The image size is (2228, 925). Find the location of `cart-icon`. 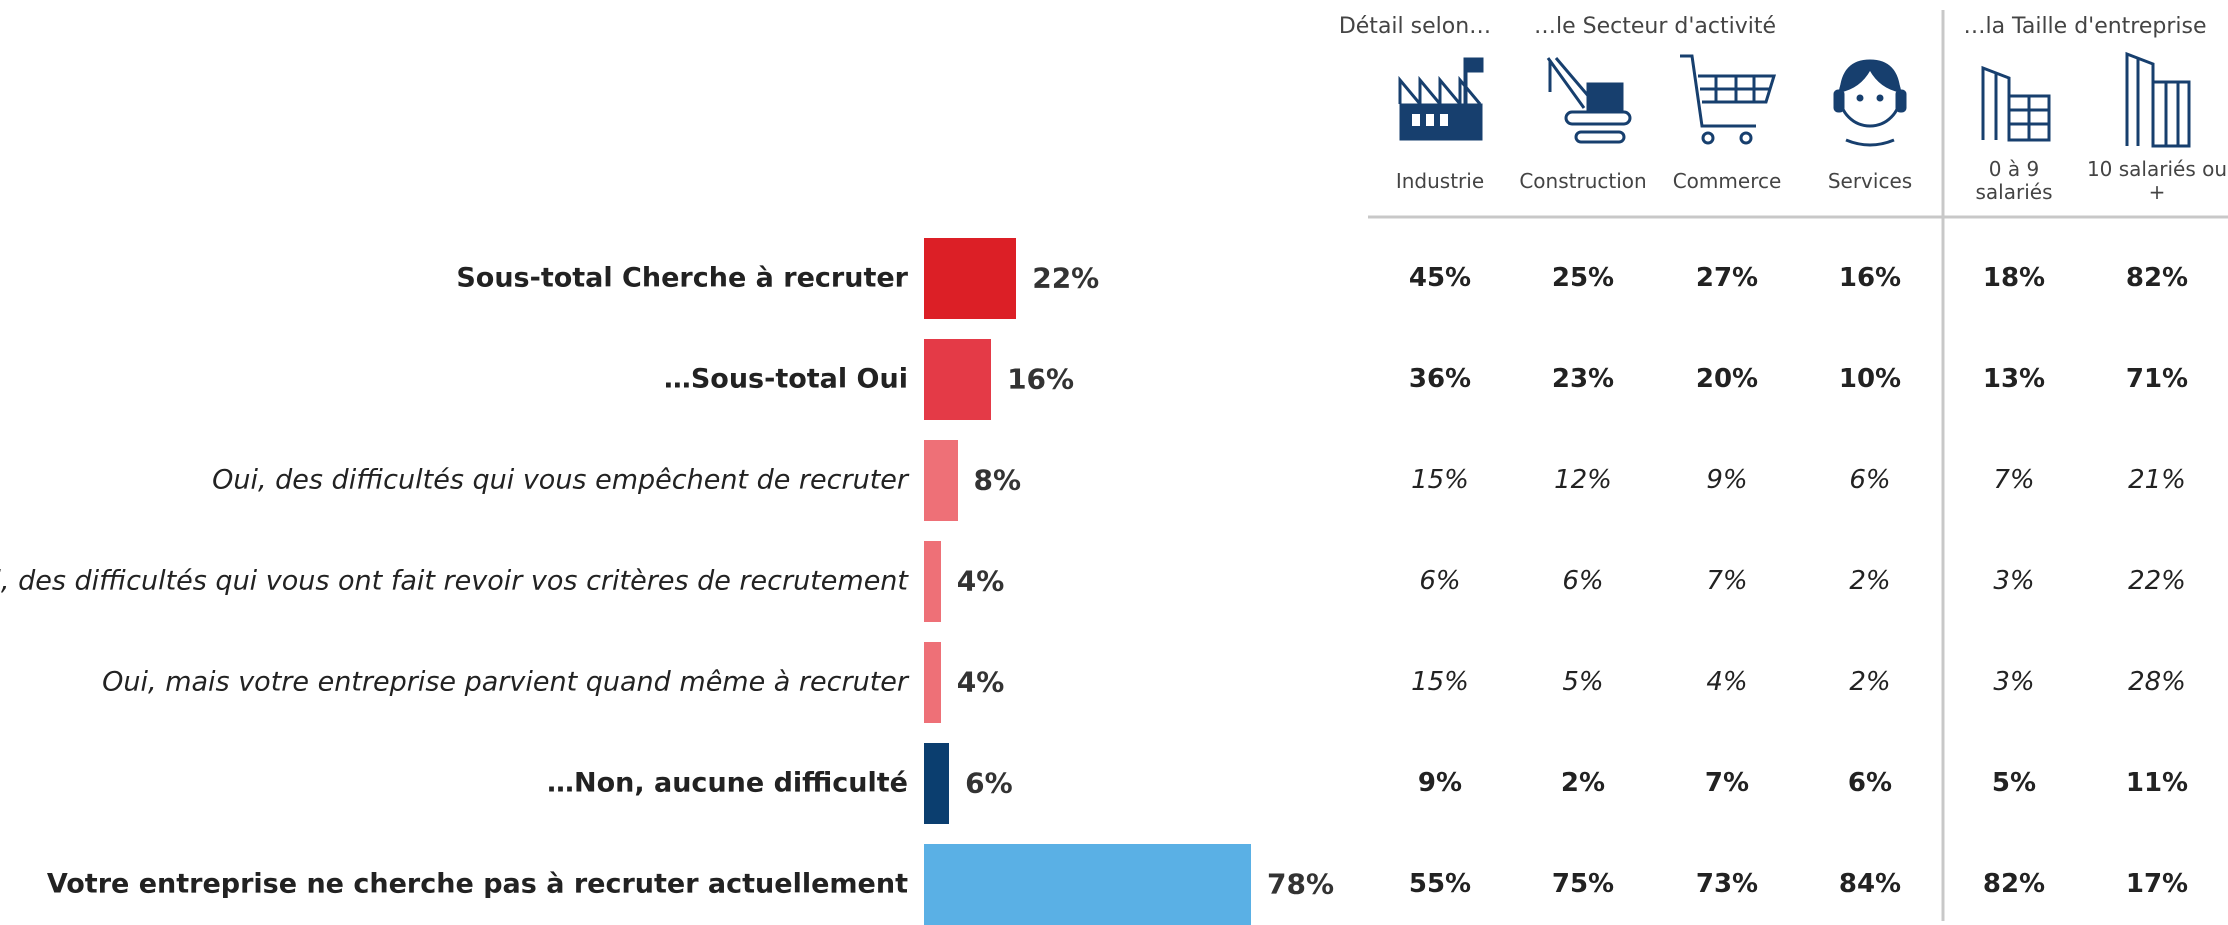

cart-icon is located at coordinates (1727, 99).